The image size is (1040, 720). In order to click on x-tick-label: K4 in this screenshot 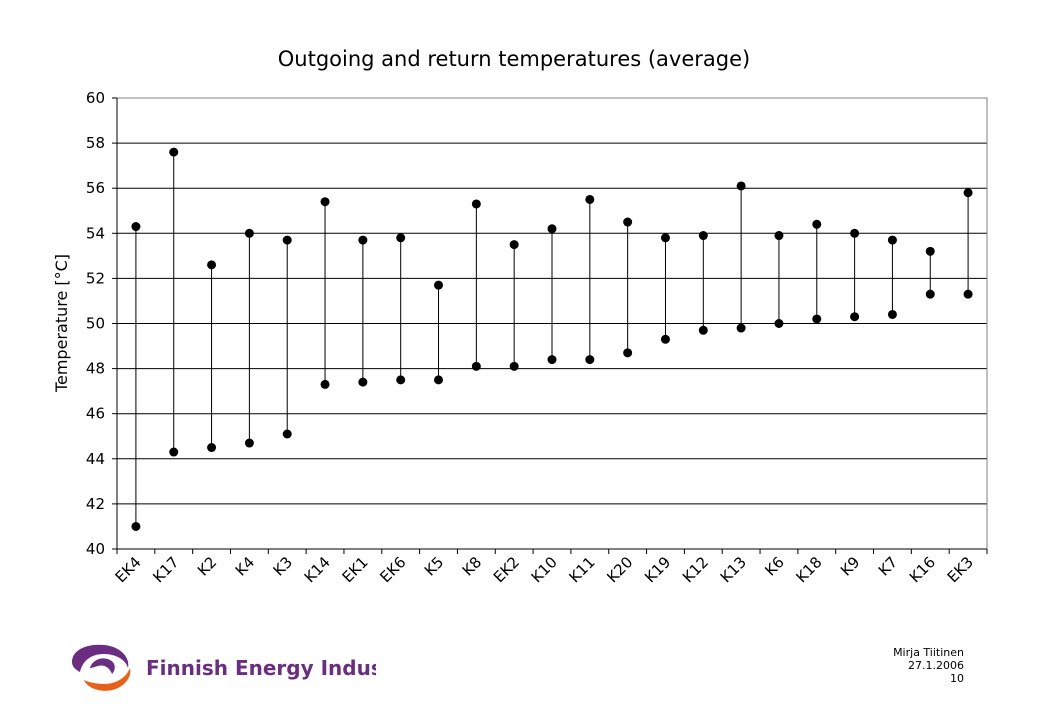, I will do `click(245, 566)`.